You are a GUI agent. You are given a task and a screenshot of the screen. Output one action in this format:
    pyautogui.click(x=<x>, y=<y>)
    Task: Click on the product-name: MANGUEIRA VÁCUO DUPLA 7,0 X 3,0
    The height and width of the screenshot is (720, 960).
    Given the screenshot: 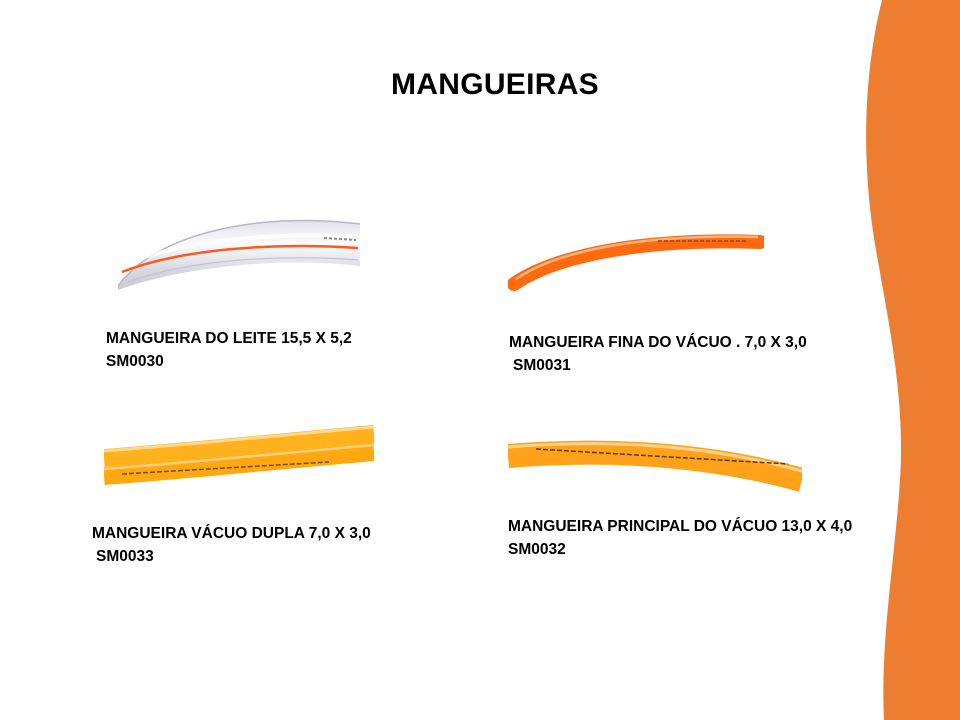 What is the action you would take?
    pyautogui.click(x=231, y=533)
    